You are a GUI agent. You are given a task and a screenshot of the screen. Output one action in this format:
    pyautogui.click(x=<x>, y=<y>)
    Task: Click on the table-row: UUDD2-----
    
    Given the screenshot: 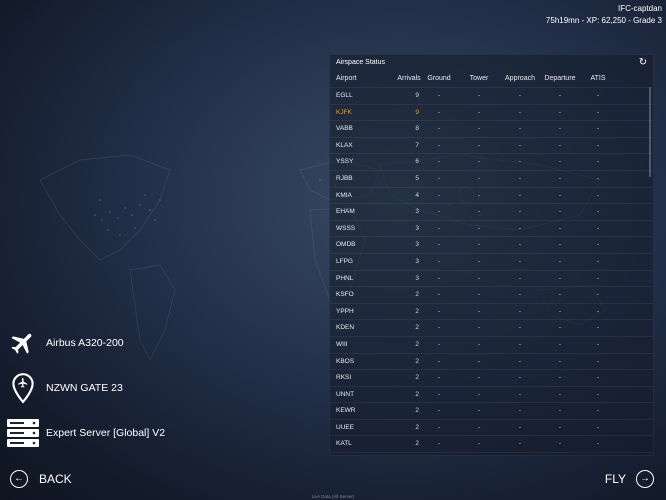 What is the action you would take?
    pyautogui.click(x=491, y=453)
    